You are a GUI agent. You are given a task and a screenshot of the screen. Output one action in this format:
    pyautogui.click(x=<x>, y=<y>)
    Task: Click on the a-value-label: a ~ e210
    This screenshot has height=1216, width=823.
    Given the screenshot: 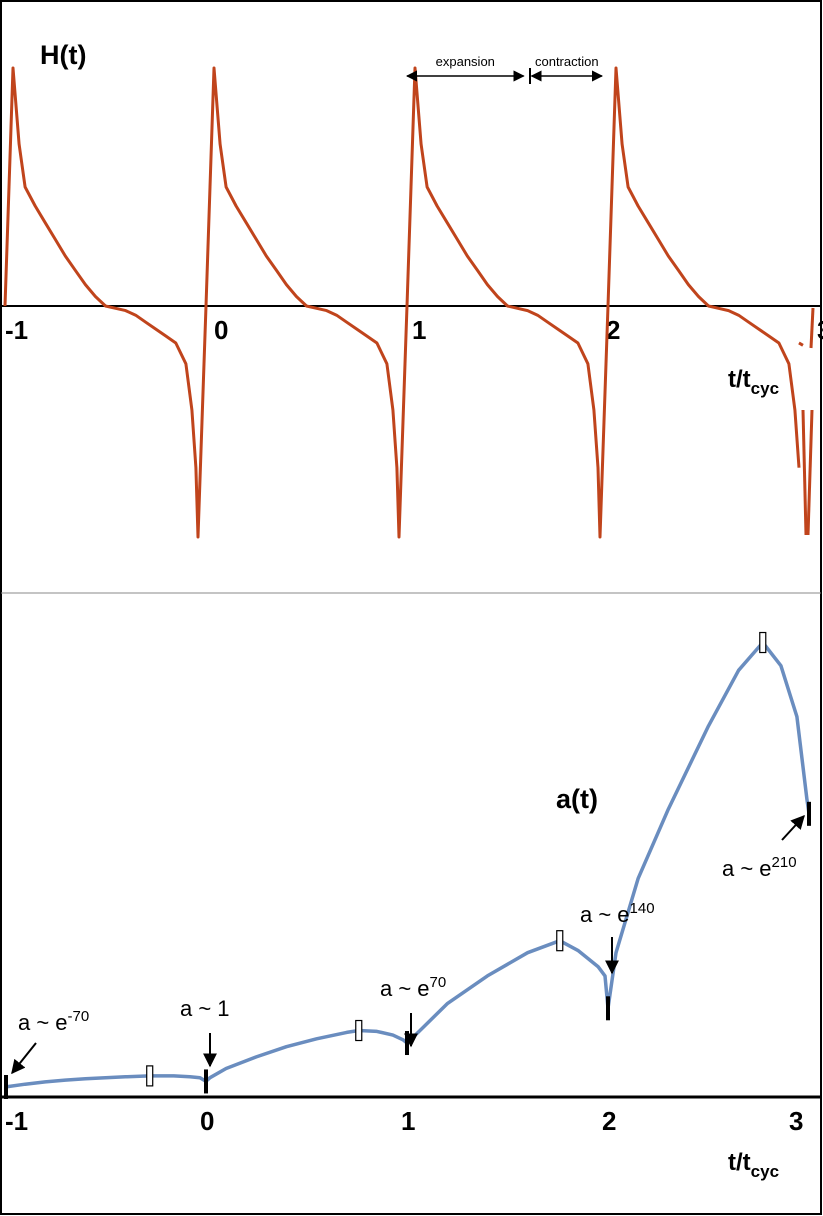 What is the action you would take?
    pyautogui.click(x=759, y=867)
    